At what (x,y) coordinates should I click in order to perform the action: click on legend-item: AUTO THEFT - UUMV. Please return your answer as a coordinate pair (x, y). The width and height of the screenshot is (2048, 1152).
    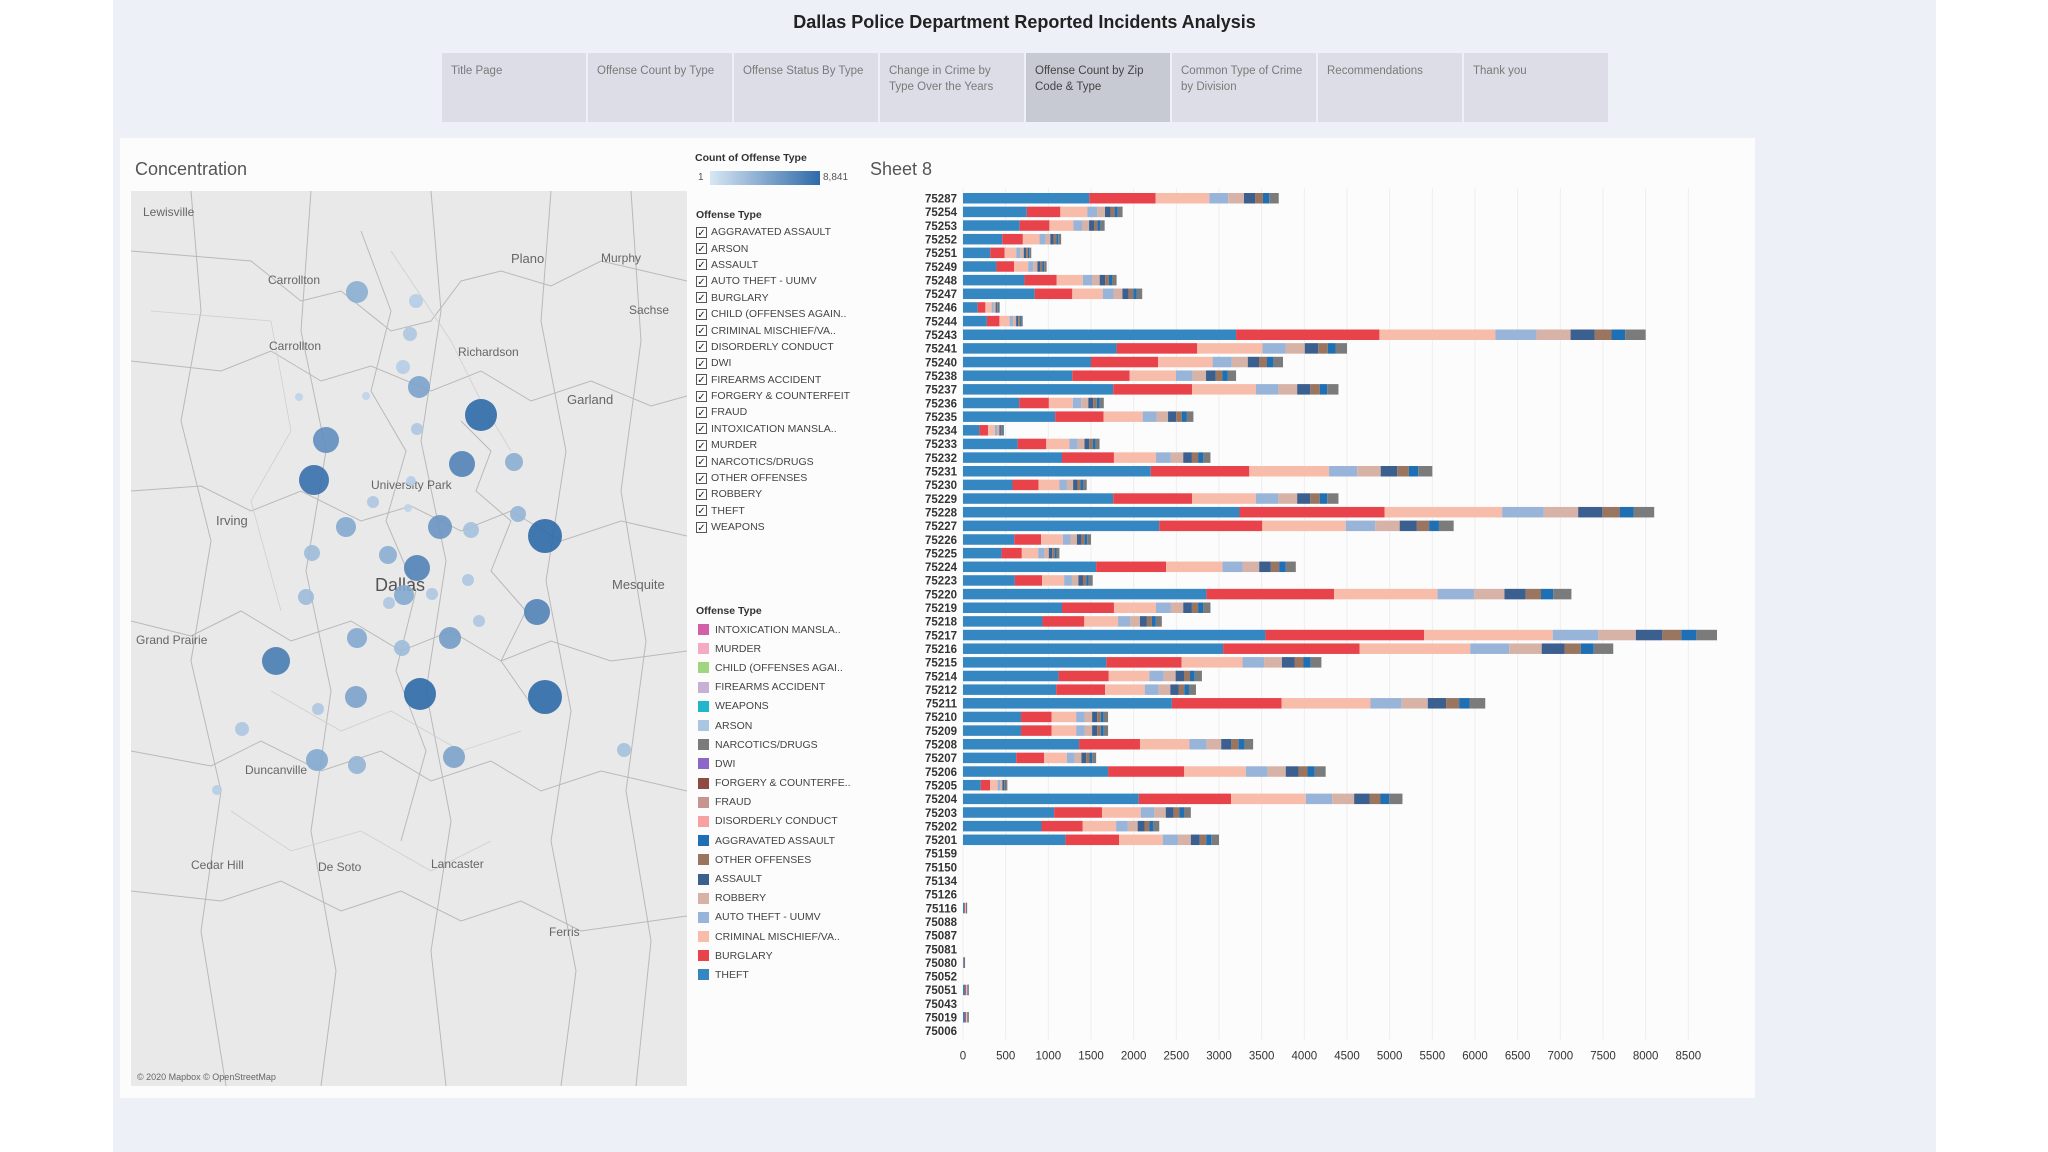
    Looking at the image, I should click on (780, 917).